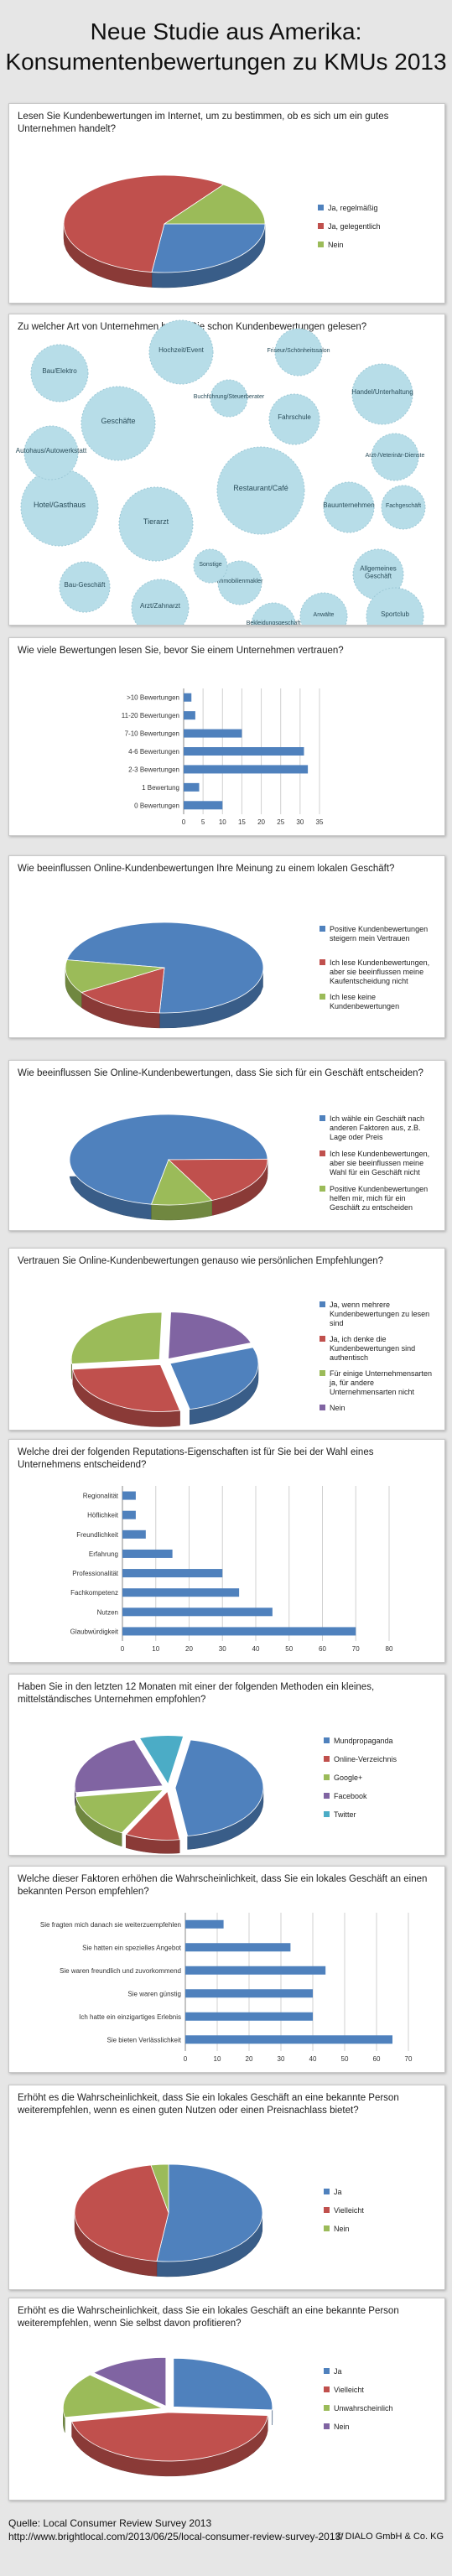  I want to click on bubble-label: Tierarzt, so click(156, 521).